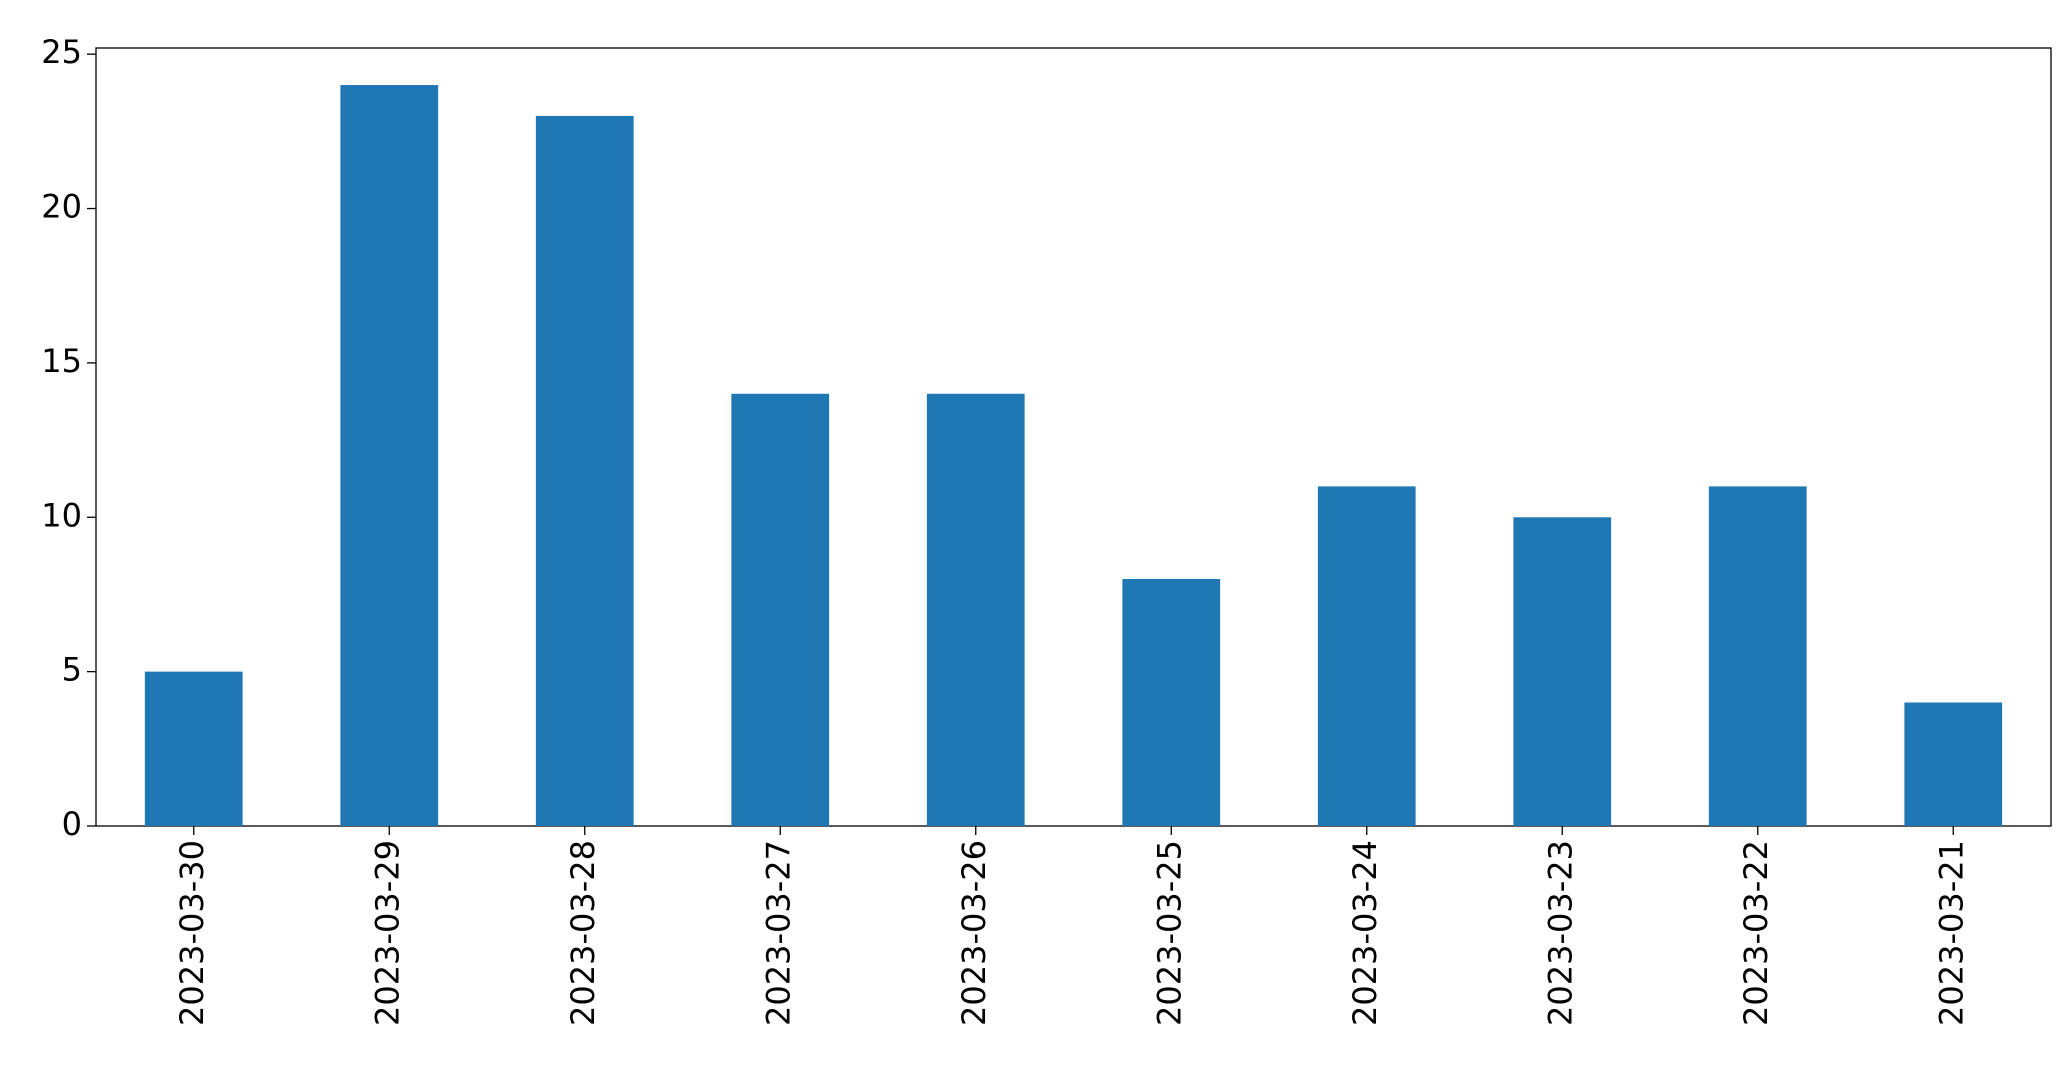 The width and height of the screenshot is (2071, 1069). What do you see at coordinates (61, 361) in the screenshot?
I see `y-tick-label: 15` at bounding box center [61, 361].